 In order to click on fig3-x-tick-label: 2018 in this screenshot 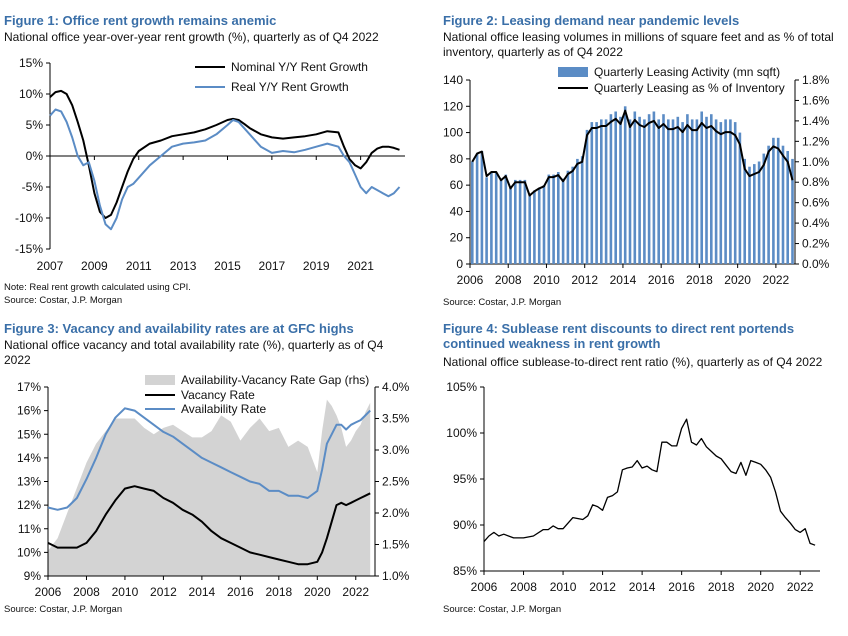, I will do `click(278, 592)`.